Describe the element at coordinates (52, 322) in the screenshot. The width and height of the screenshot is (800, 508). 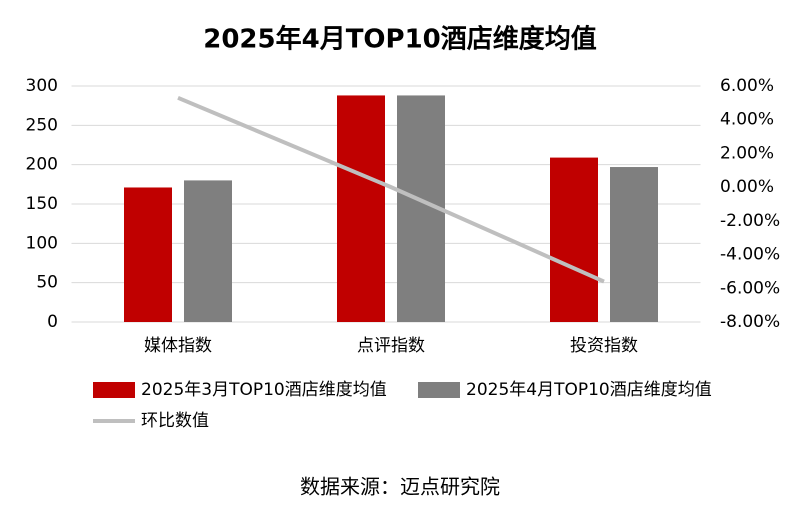
I see `y-tick-label: 0` at that location.